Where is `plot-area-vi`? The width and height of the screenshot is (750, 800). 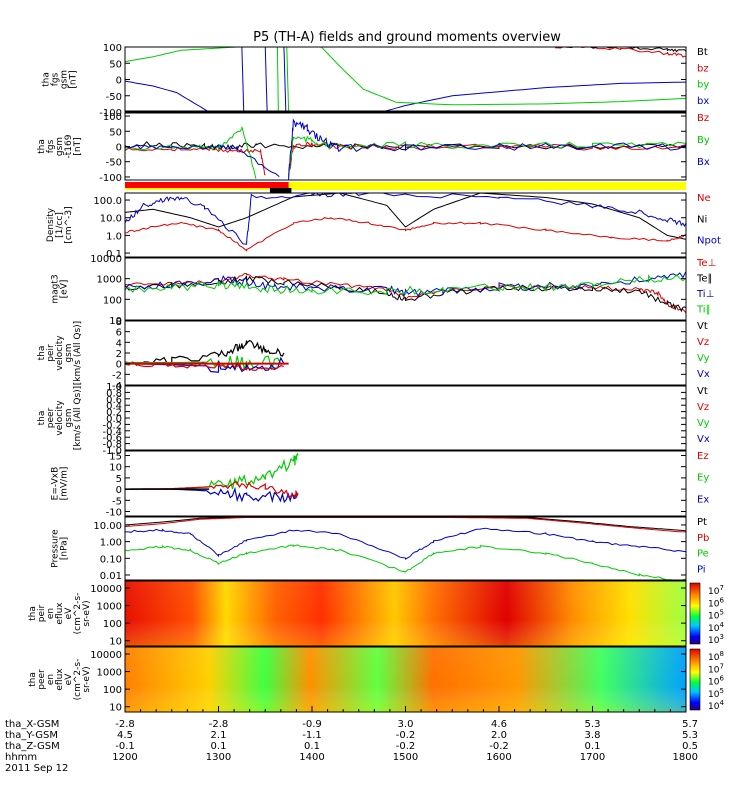
plot-area-vi is located at coordinates (207, 356).